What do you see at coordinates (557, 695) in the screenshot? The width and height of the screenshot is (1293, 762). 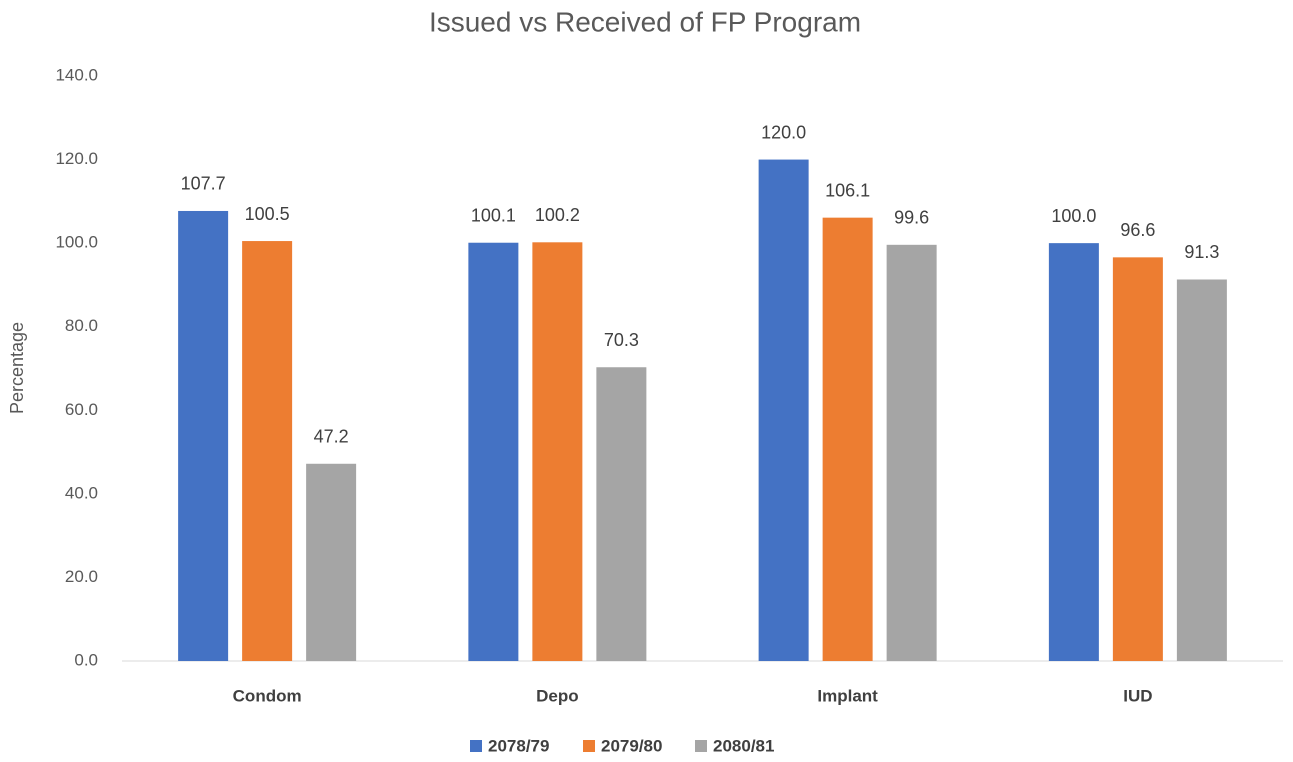 I see `x-tick-label: Depo` at bounding box center [557, 695].